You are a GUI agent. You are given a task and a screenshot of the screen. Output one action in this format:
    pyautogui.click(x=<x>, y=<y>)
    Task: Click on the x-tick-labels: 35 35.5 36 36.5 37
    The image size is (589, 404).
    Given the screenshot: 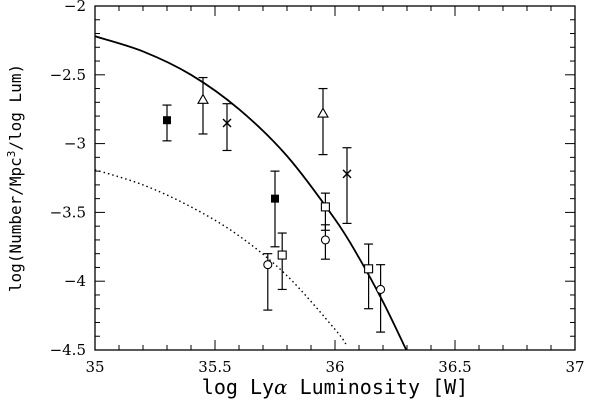 What is the action you would take?
    pyautogui.click(x=334, y=367)
    